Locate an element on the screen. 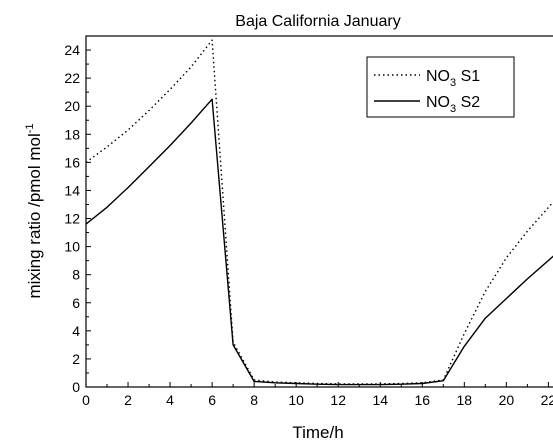 This screenshot has height=442, width=553. y-tick-label: 18 is located at coordinates (72, 134).